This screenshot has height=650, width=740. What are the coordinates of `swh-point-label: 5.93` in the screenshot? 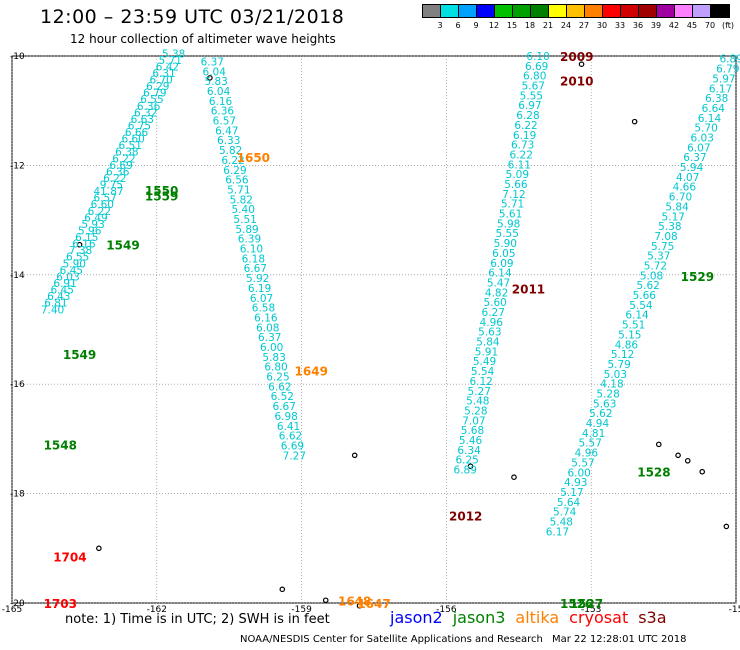 It's located at (92, 225).